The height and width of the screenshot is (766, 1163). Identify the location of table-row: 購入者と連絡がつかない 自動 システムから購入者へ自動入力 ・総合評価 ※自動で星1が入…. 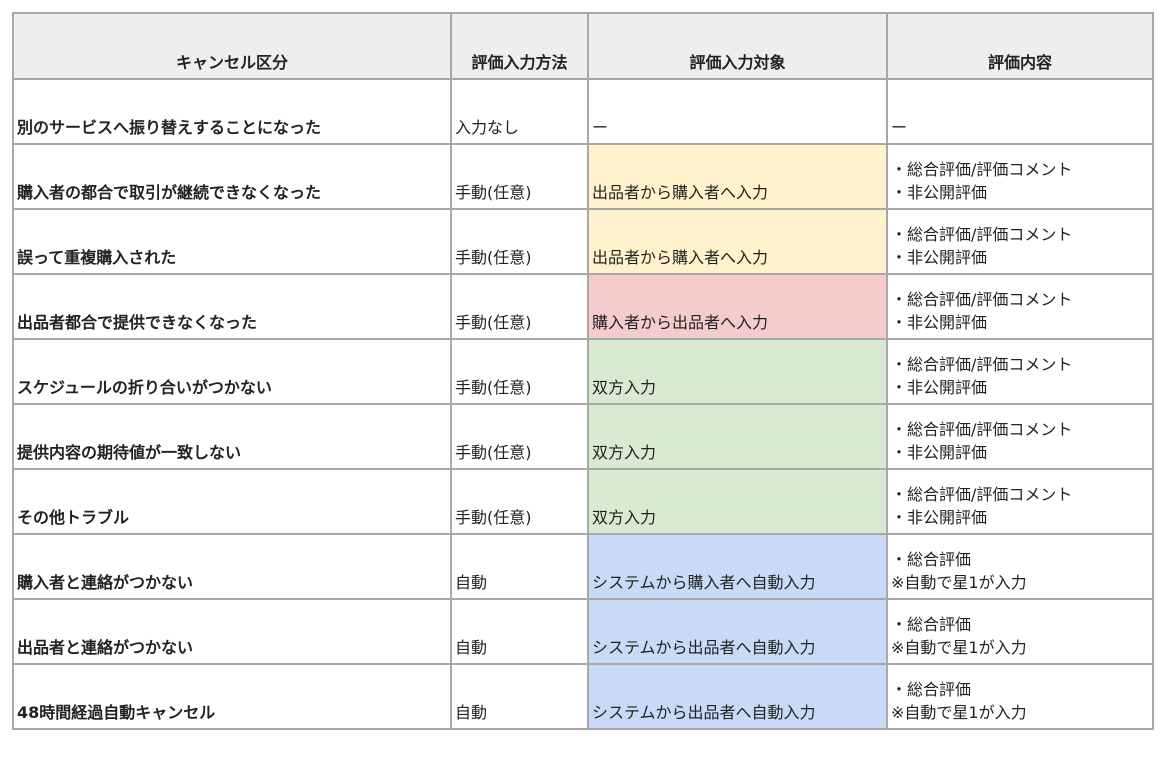
(583, 566).